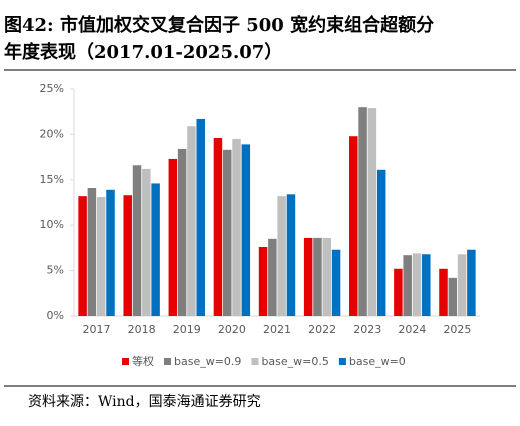 The image size is (520, 426). Describe the element at coordinates (97, 329) in the screenshot. I see `x-tick-label: 2017` at that location.